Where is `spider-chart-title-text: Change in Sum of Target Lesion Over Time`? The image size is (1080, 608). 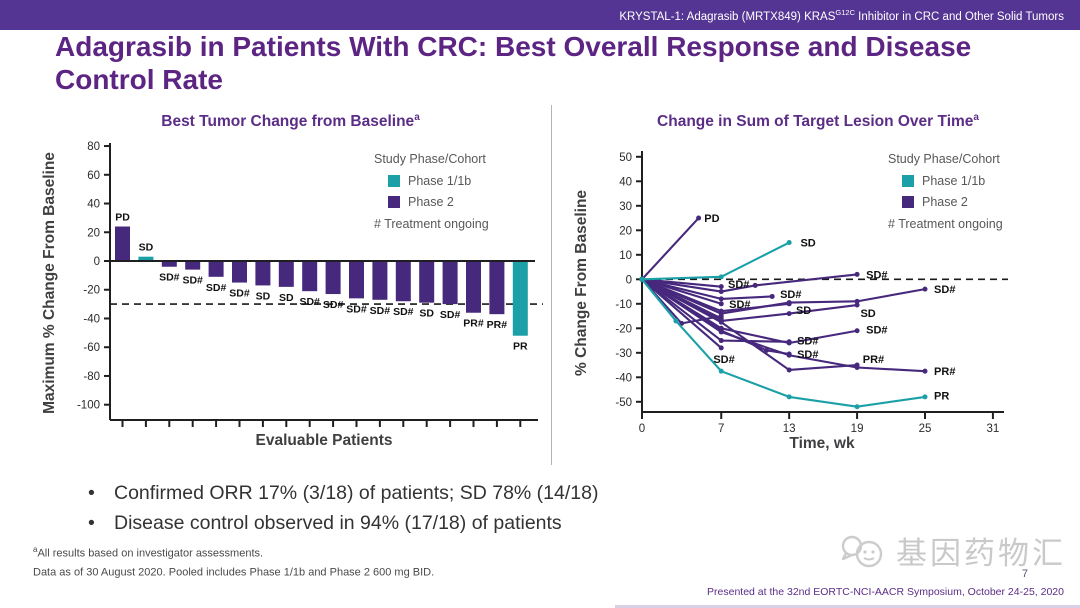
spider-chart-title-text: Change in Sum of Target Lesion Over Time is located at coordinates (815, 122).